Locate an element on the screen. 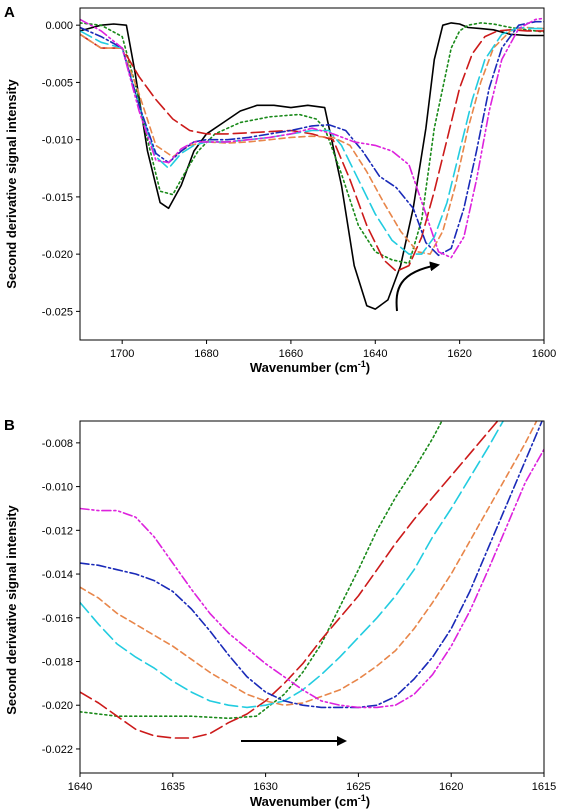  panel-a-y-axis-label: Second derivative signal intensity is located at coordinates (11, 183).